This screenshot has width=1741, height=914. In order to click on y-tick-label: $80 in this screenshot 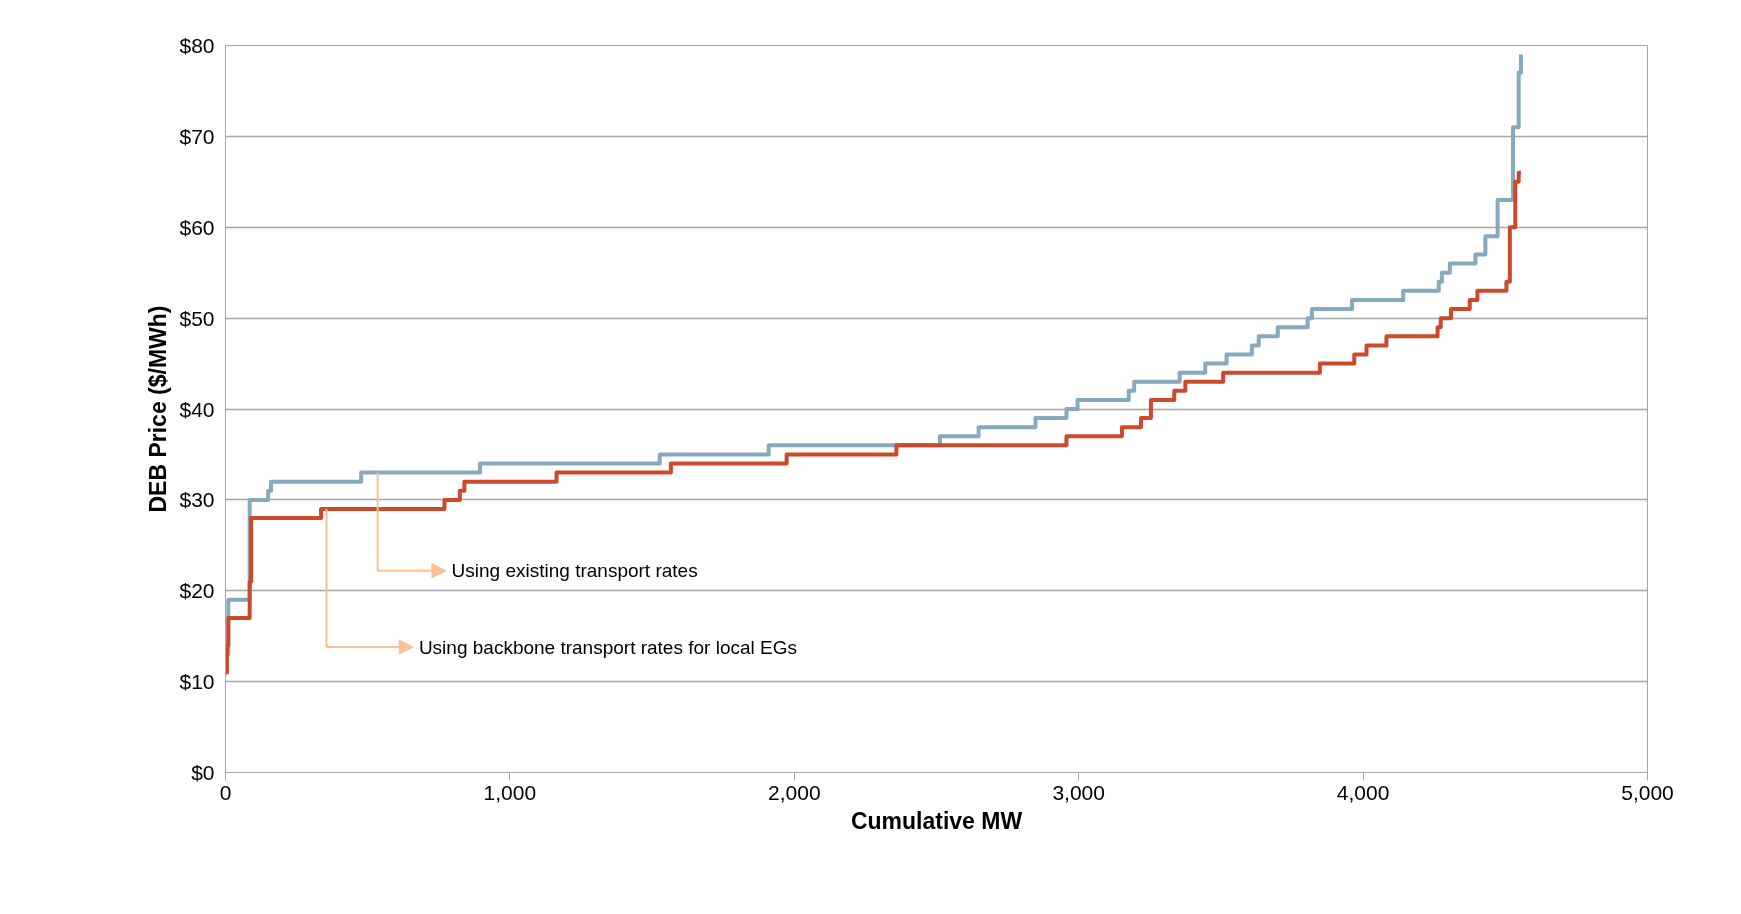, I will do `click(197, 45)`.